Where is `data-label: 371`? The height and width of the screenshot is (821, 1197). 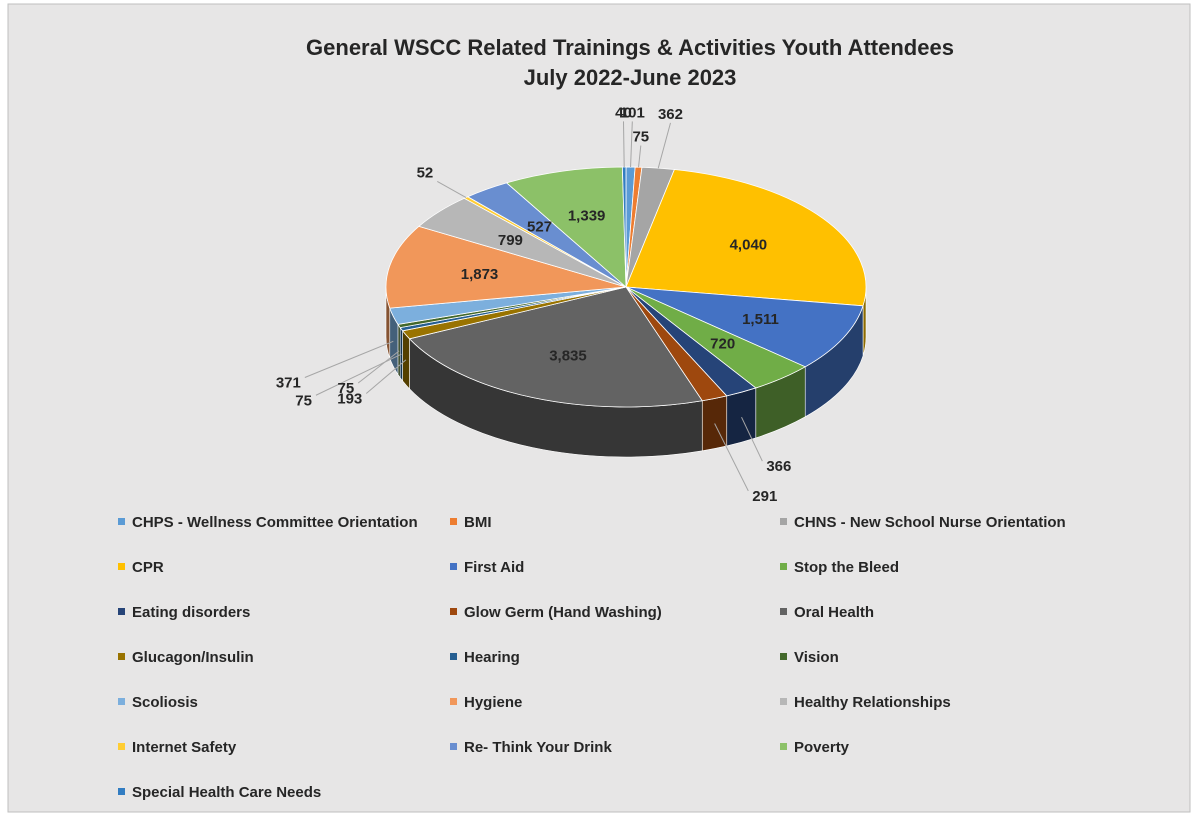
data-label: 371 is located at coordinates (288, 382).